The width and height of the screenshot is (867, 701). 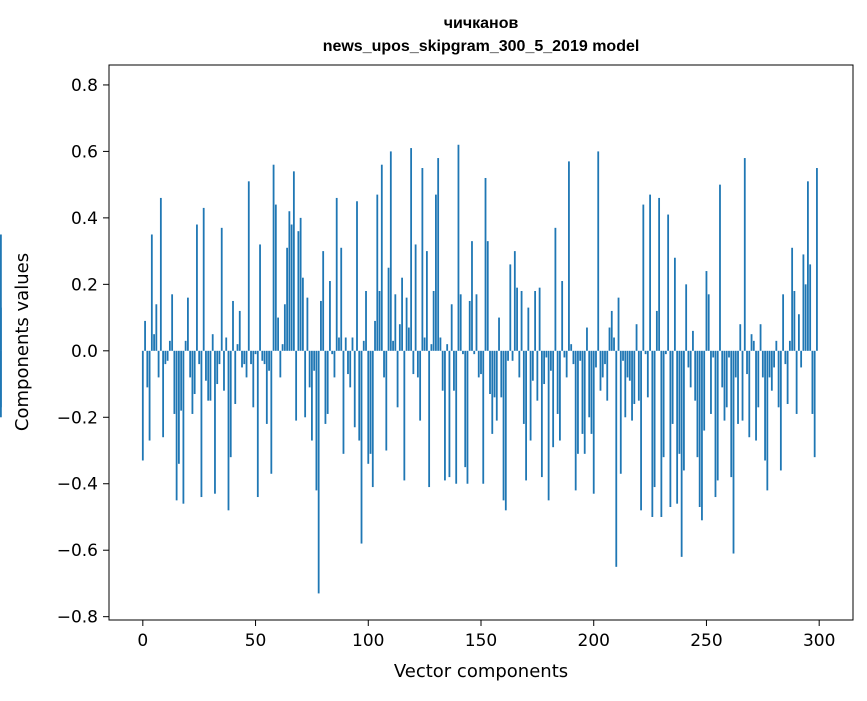 What do you see at coordinates (819, 641) in the screenshot?
I see `x-tick-label-300: 300` at bounding box center [819, 641].